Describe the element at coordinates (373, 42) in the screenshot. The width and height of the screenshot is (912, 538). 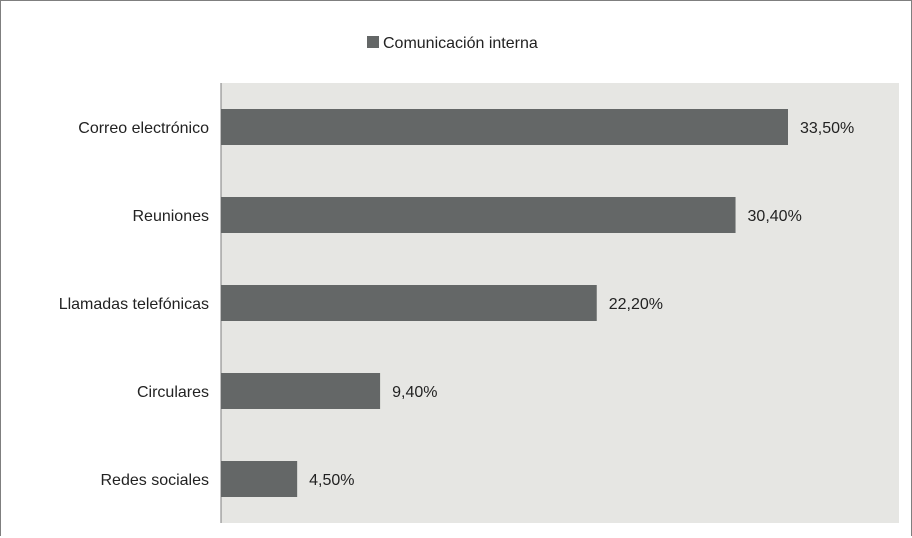
I see `legend-swatch` at that location.